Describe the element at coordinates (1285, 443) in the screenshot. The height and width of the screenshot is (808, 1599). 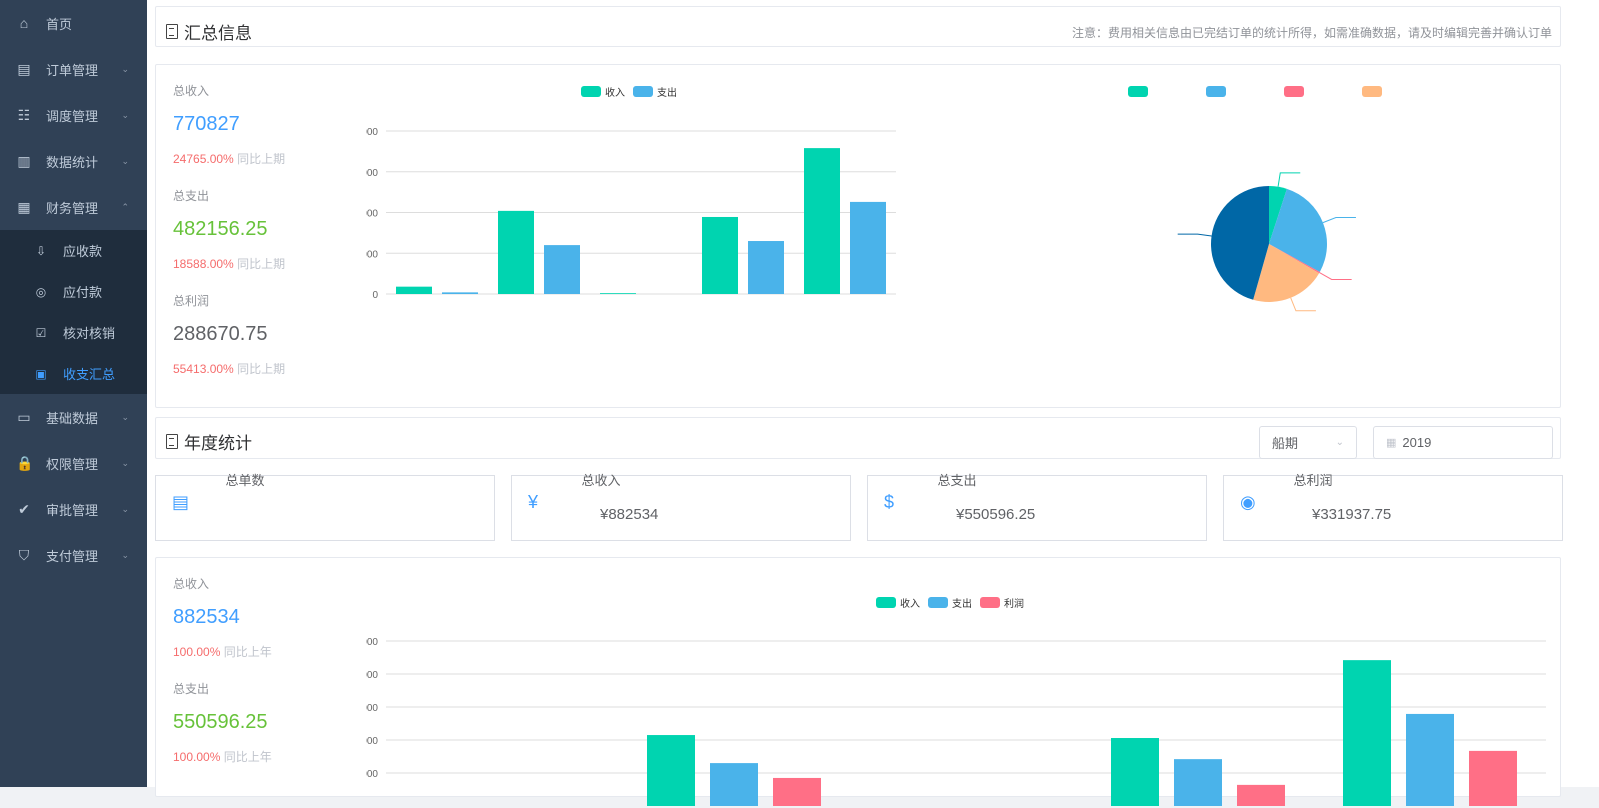
I see `select-value: 船期` at that location.